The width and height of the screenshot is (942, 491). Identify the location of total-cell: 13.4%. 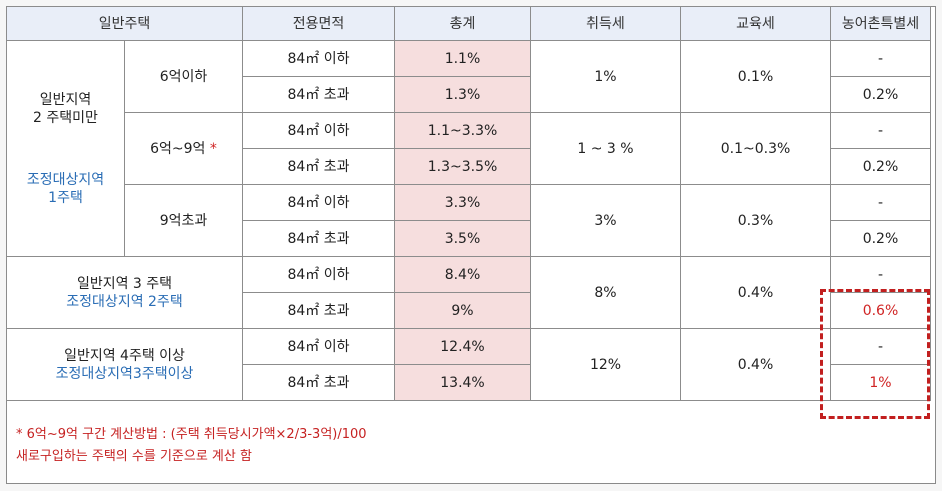
(462, 382).